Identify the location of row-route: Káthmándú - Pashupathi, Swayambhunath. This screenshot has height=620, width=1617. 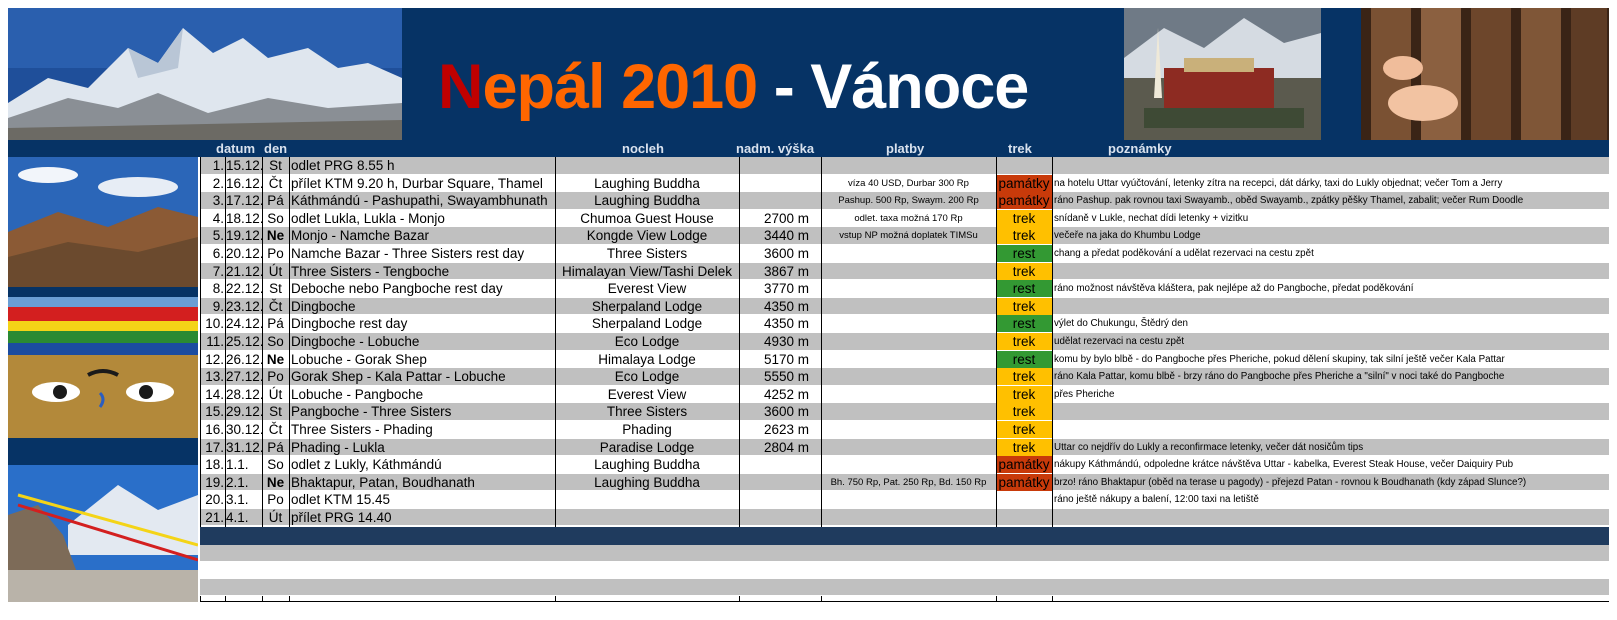
(419, 201).